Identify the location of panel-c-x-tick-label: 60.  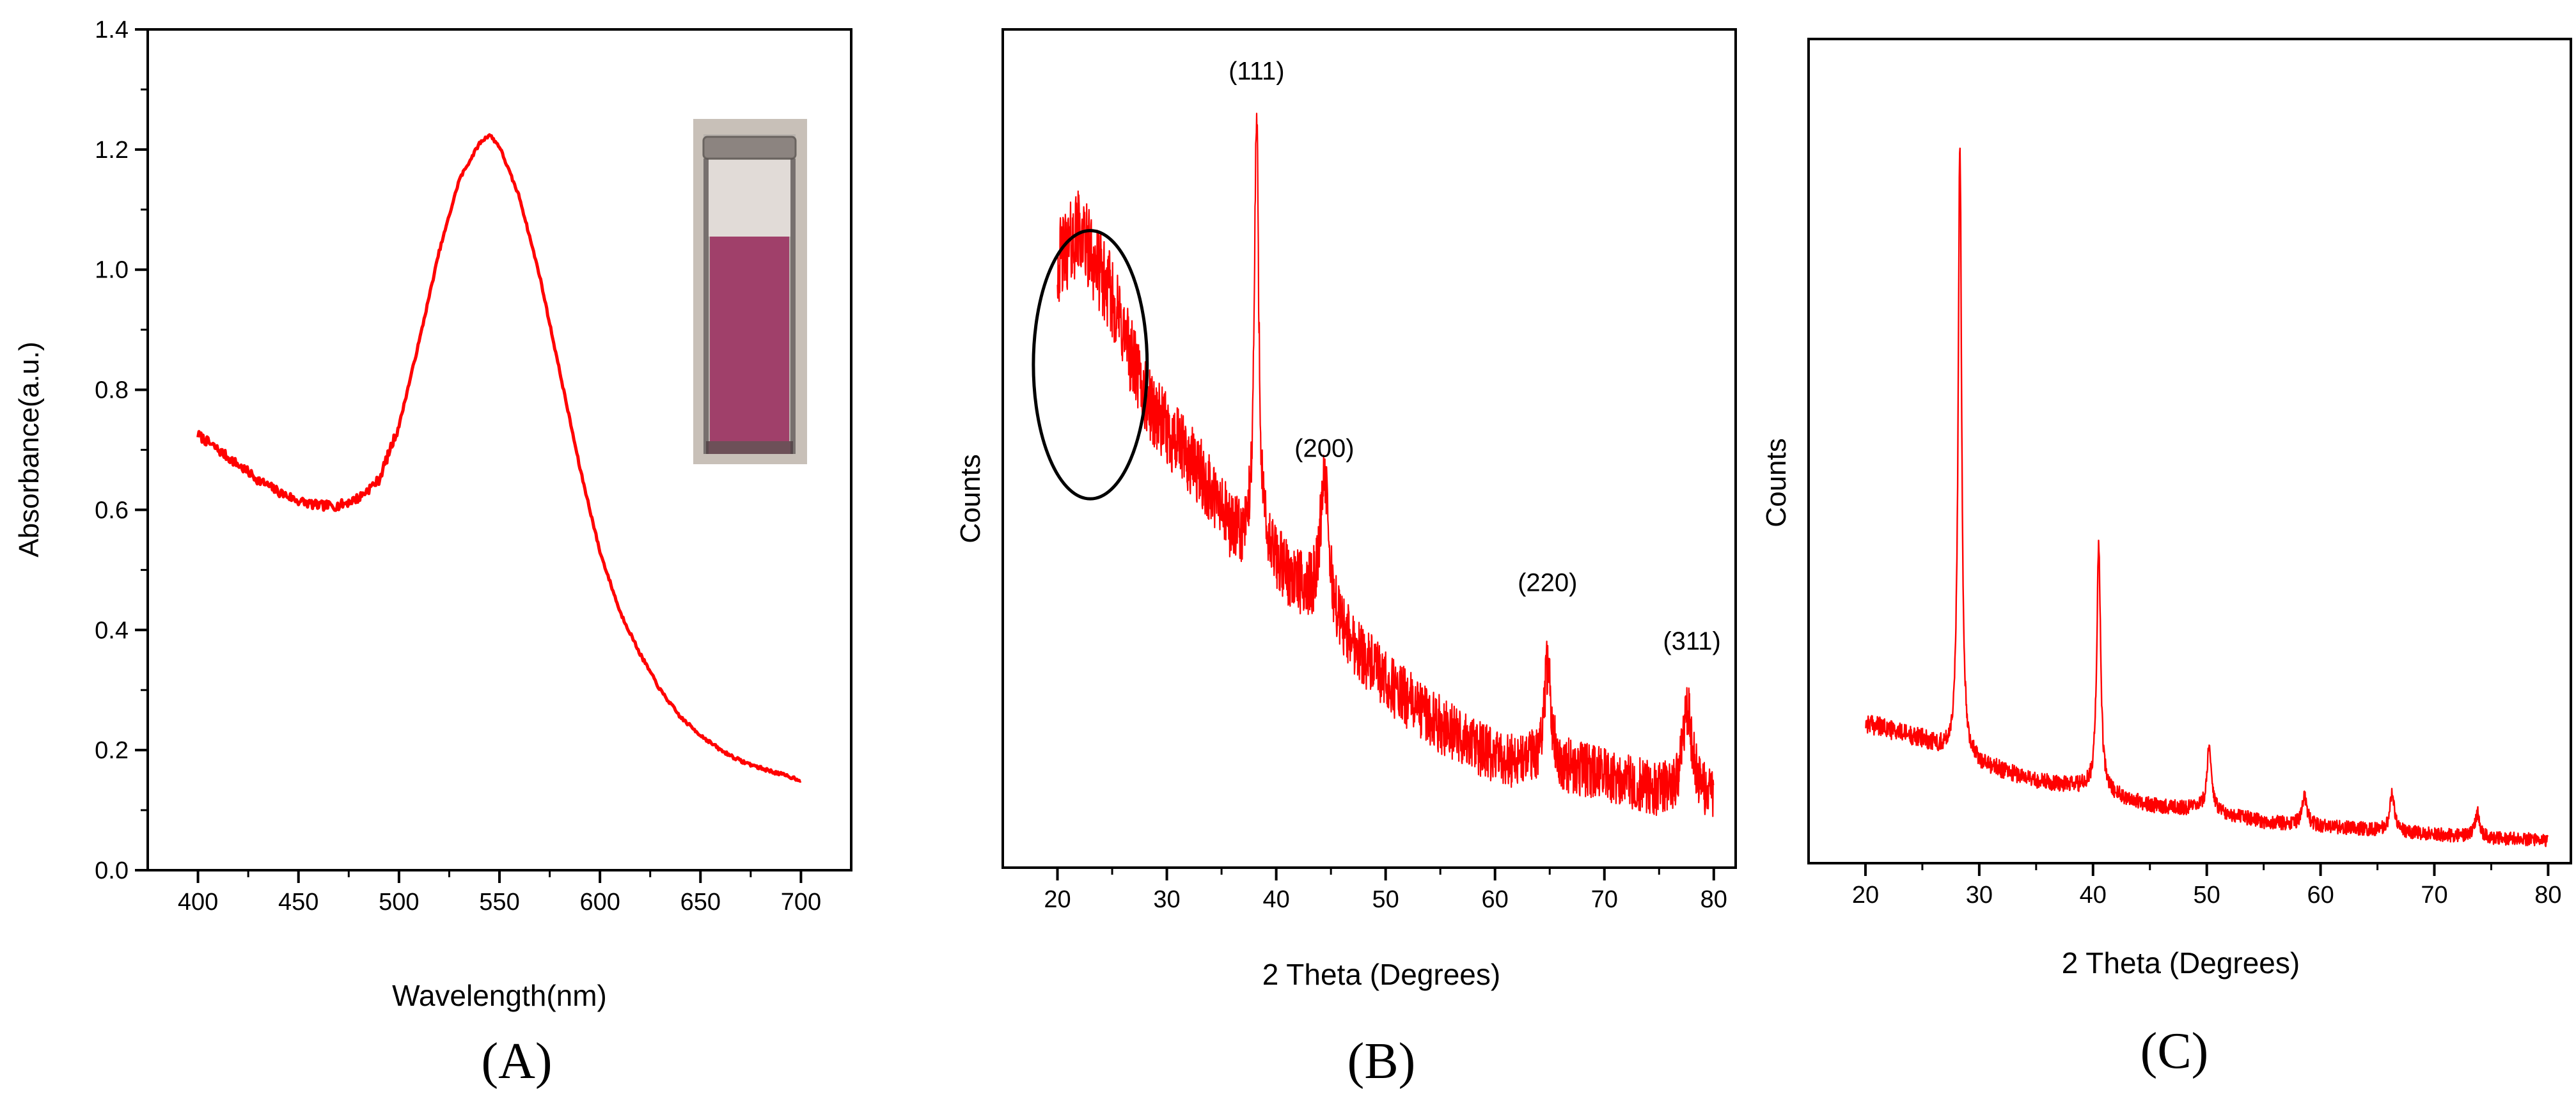
(2320, 895).